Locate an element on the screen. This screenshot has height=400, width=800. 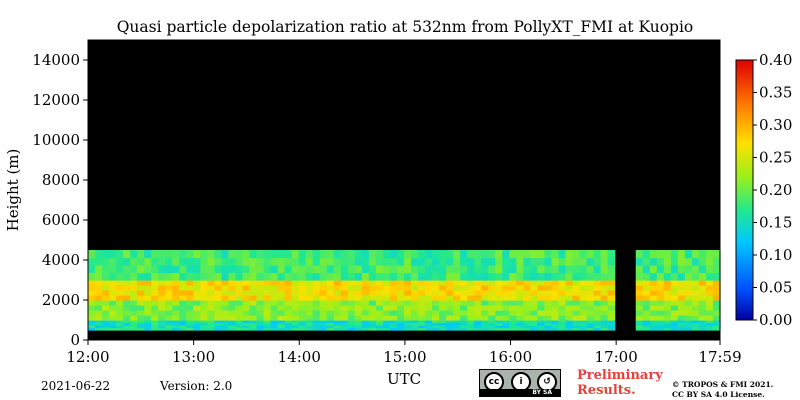
colorbar-tick-label: 0.15 is located at coordinates (775, 223).